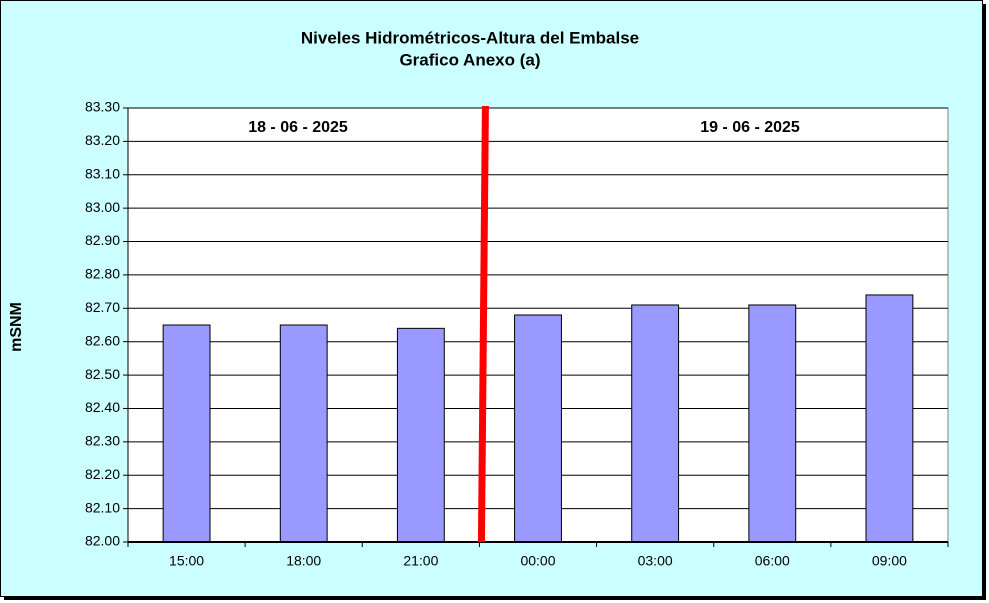  Describe the element at coordinates (420, 561) in the screenshot. I see `x-tick-label: 21:00` at that location.